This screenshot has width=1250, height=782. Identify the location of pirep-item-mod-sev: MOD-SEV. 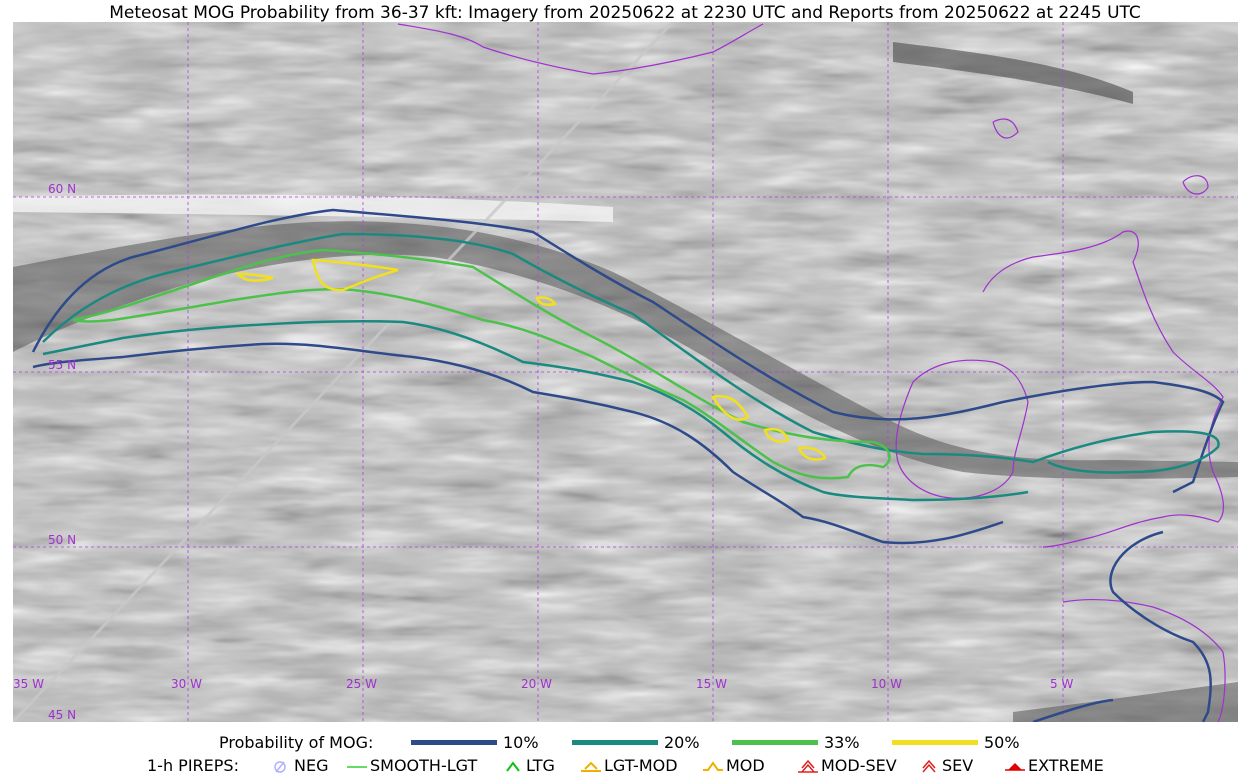
(847, 765).